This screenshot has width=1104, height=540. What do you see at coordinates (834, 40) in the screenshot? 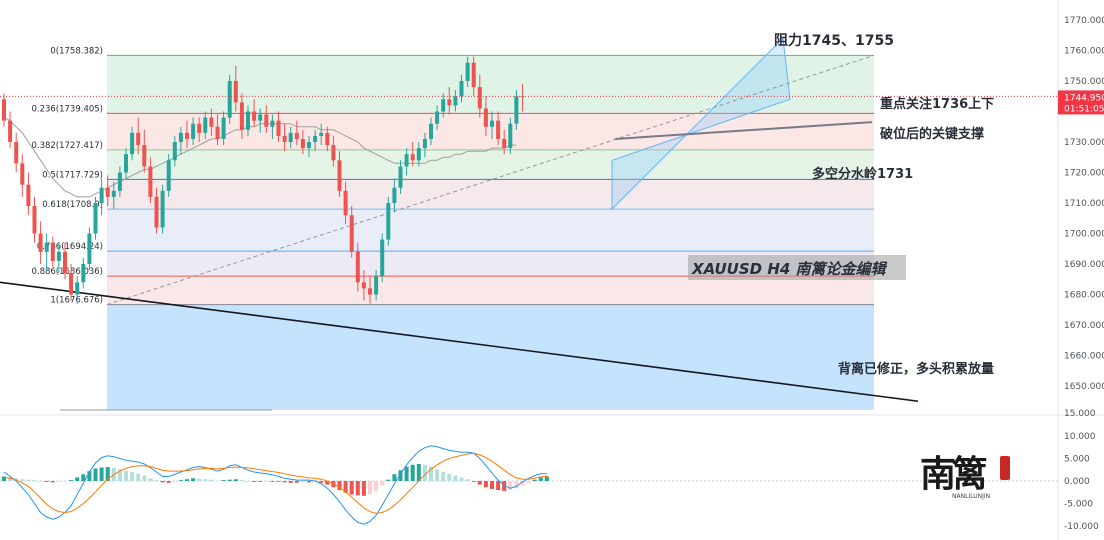
I see `resistance-annotation: 阻力1745、1755` at bounding box center [834, 40].